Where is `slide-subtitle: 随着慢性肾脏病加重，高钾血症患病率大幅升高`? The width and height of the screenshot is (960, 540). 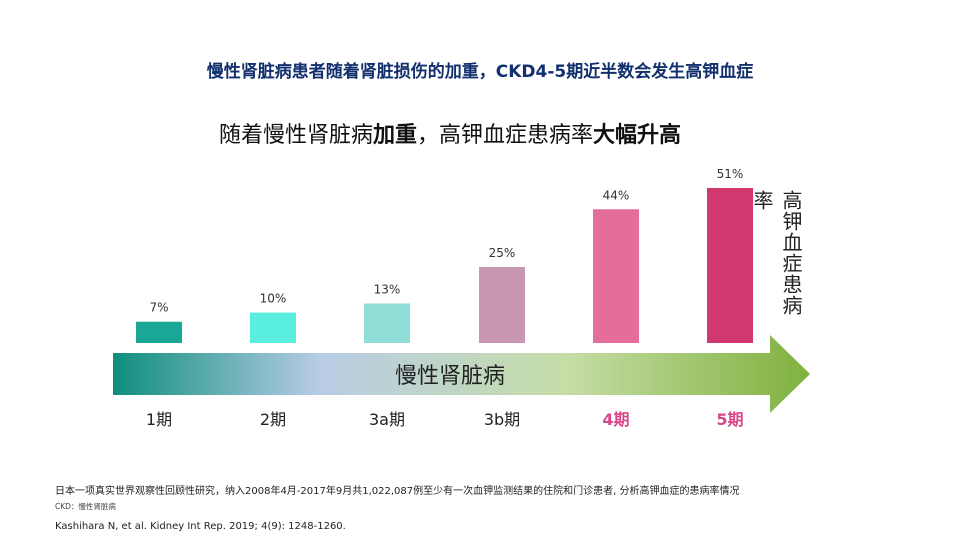
slide-subtitle: 随着慢性肾脏病加重，高钾血症患病率大幅升高 is located at coordinates (450, 133).